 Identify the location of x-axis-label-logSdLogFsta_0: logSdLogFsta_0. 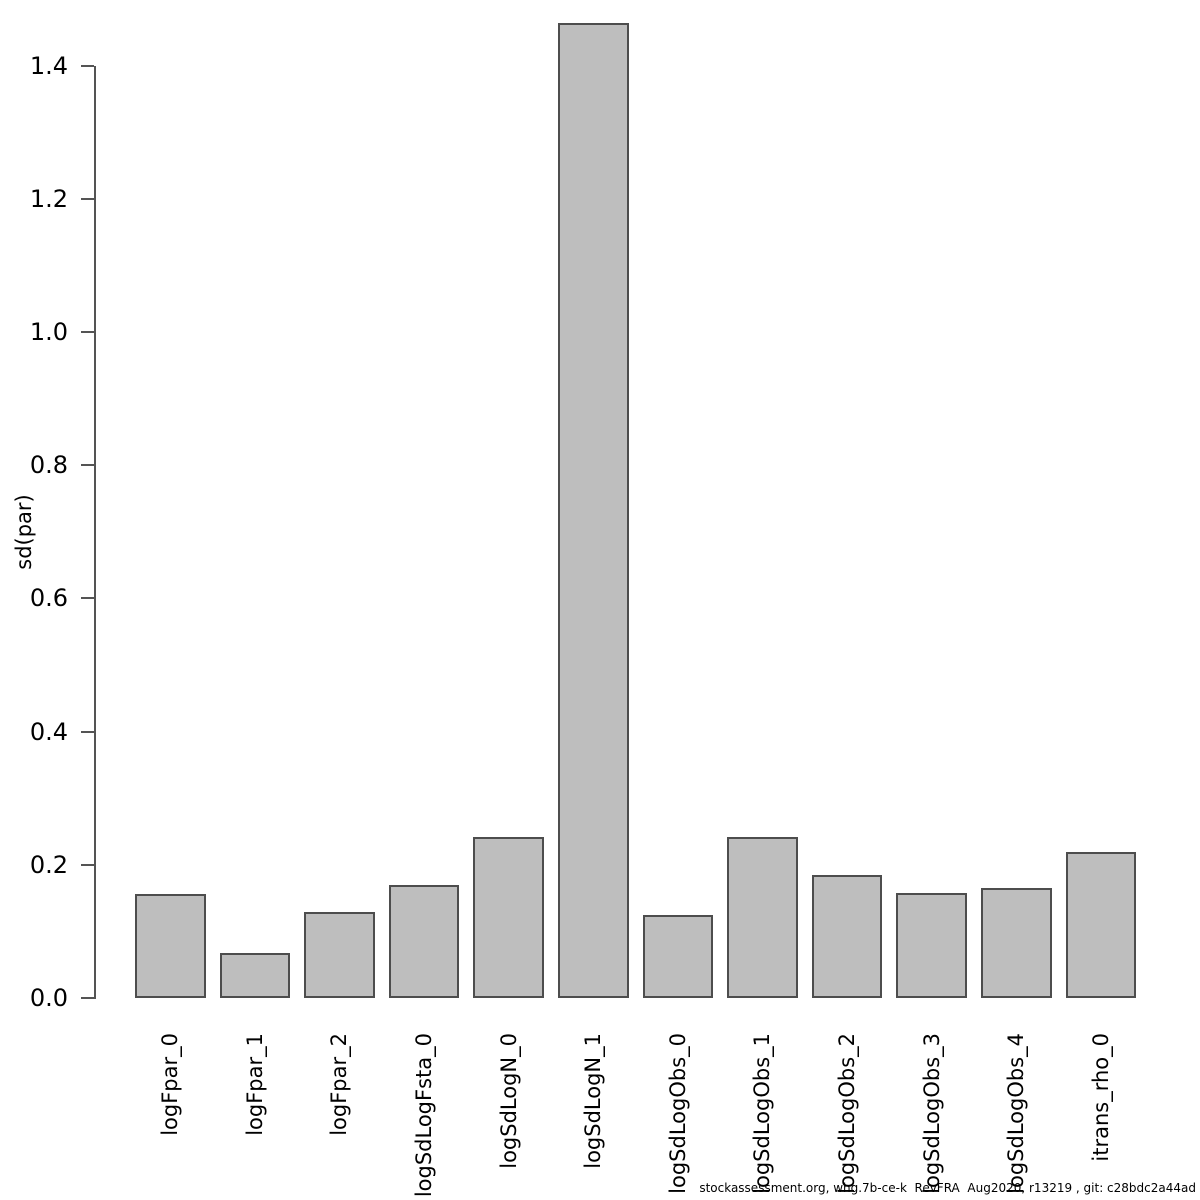
(424, 1115).